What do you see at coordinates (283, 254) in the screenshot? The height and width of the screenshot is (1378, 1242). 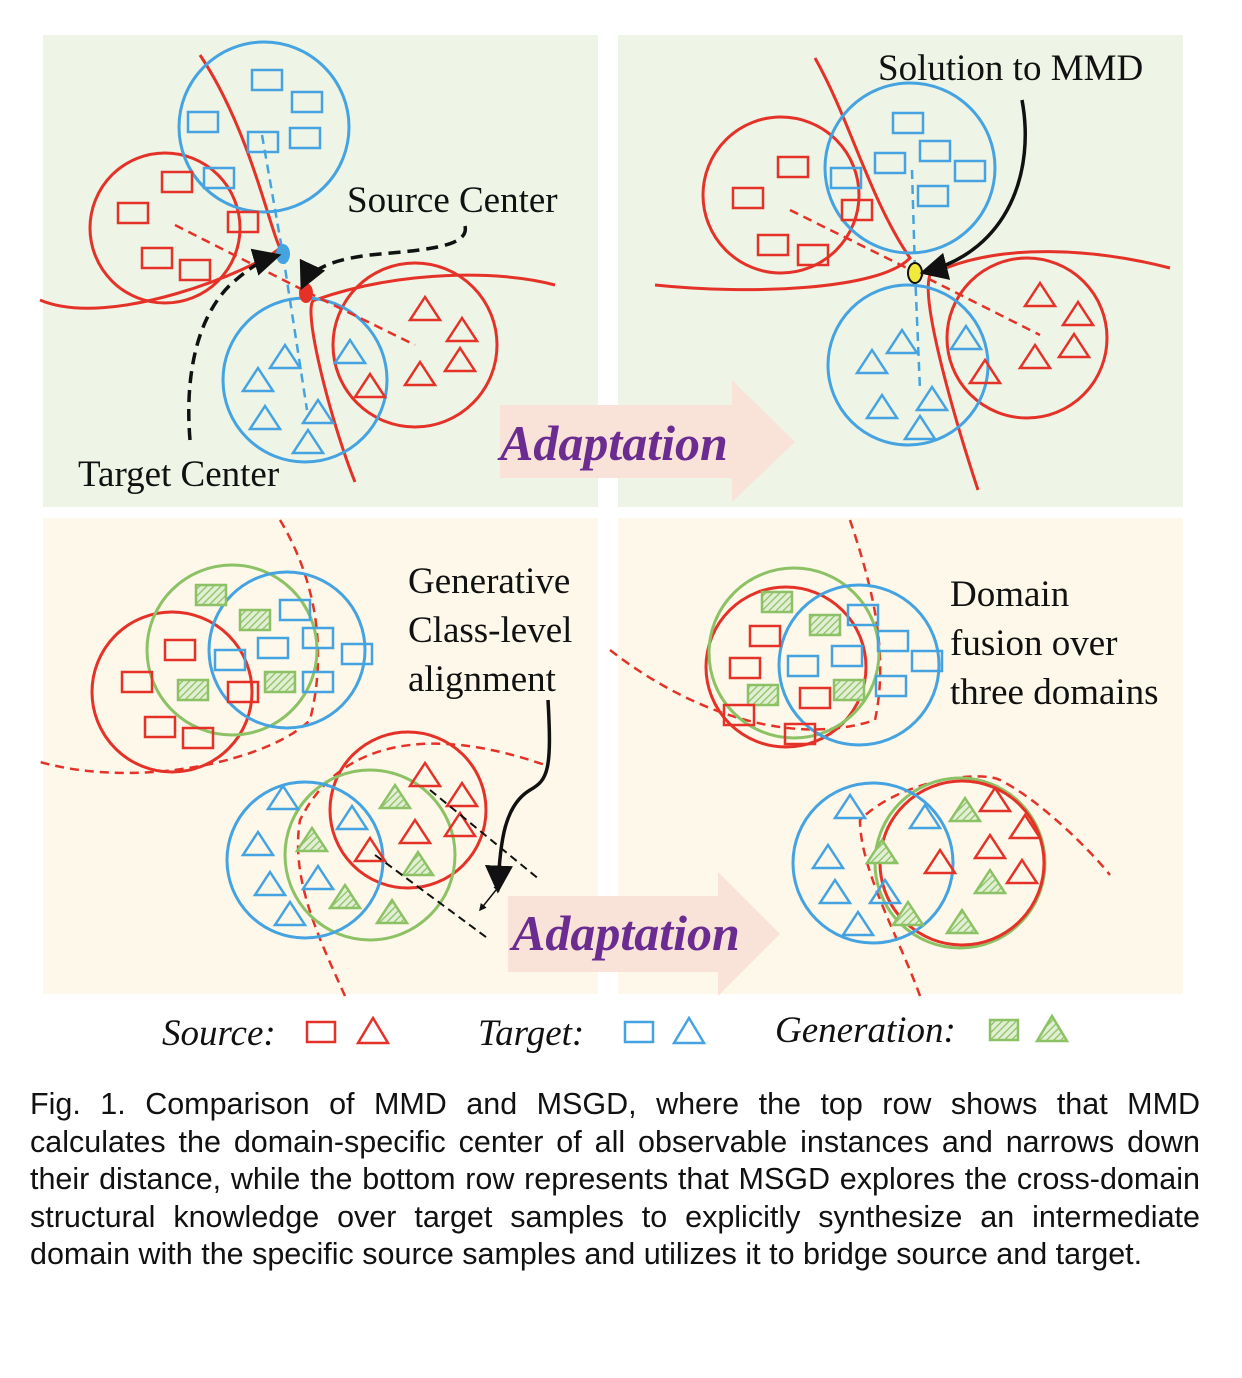 I see `source-center-point` at bounding box center [283, 254].